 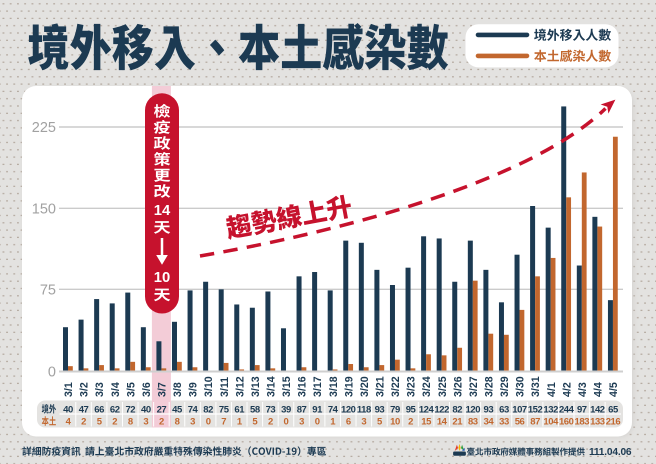 I want to click on svg-text: 7, so click(x=223, y=422).